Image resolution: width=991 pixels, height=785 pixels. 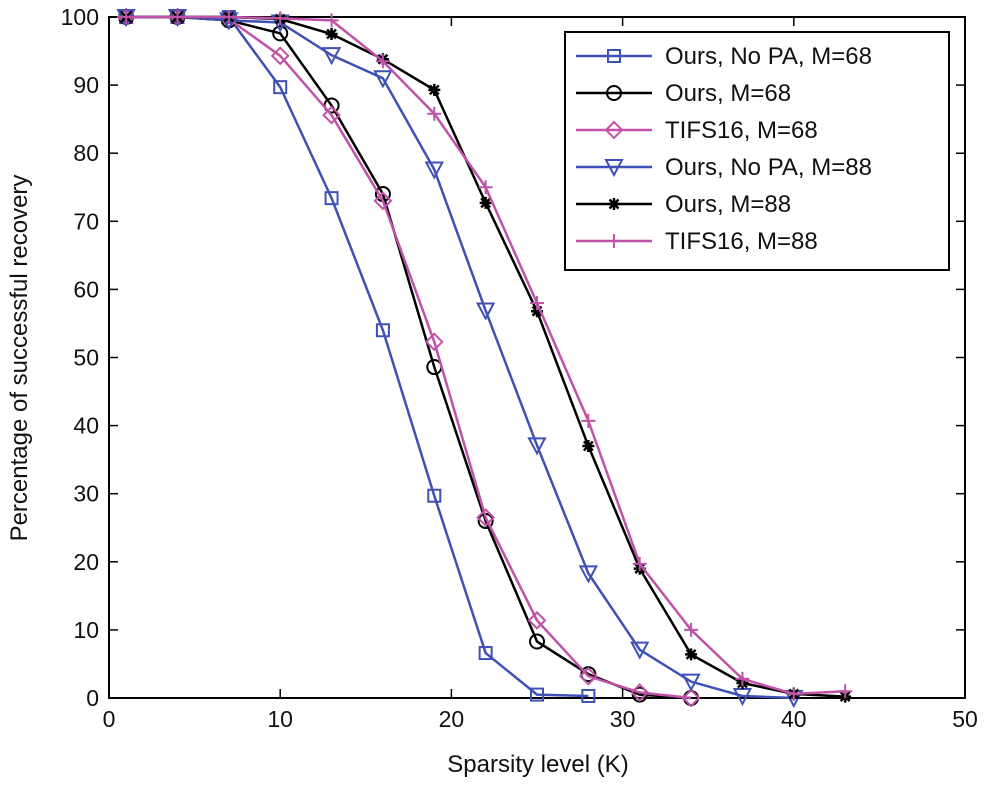 I want to click on legend-label: Ours, M=88, so click(x=728, y=204).